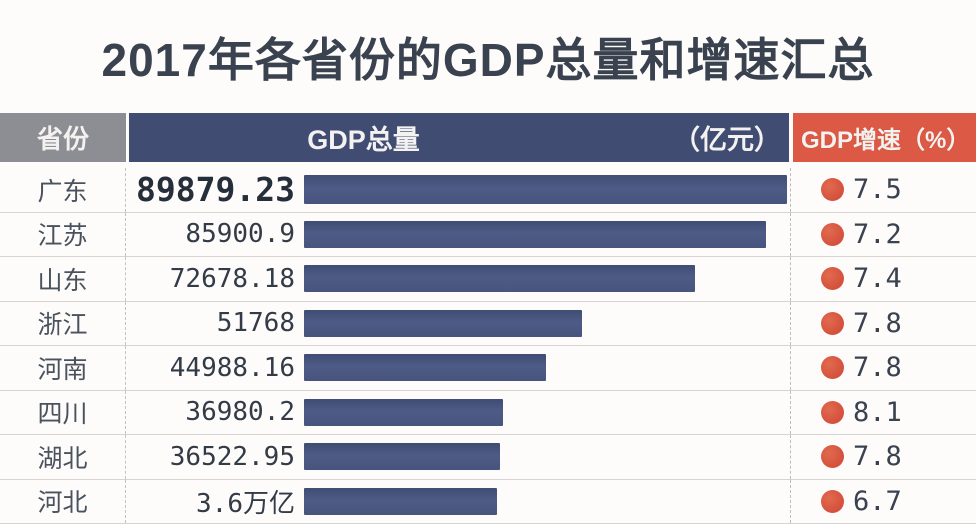 Image resolution: width=976 pixels, height=524 pixels. I want to click on table-row: 山东 72678.18 7.4, so click(488, 279).